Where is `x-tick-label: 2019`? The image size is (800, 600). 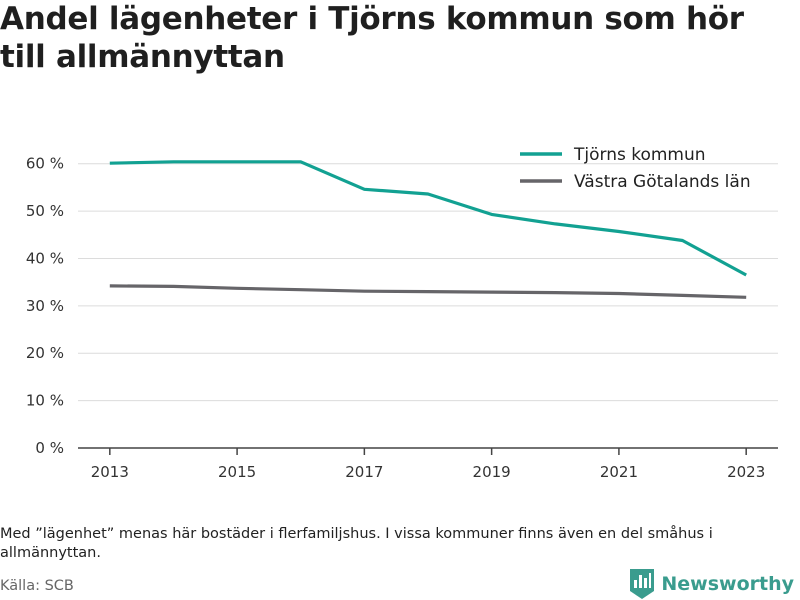 x-tick-label: 2019 is located at coordinates (492, 472).